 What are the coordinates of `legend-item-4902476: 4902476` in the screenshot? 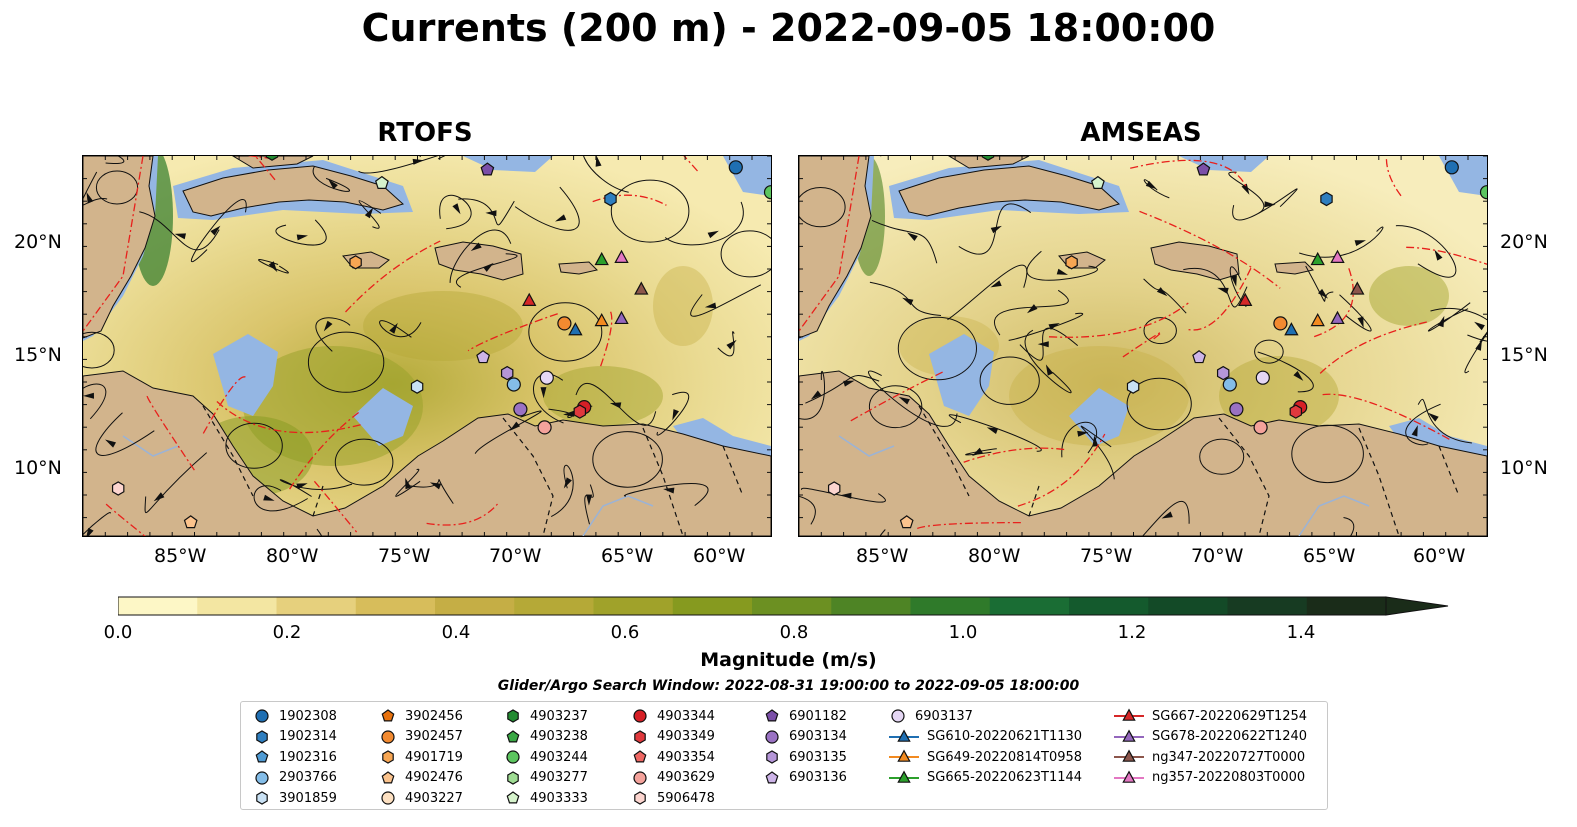 It's located at (421, 778).